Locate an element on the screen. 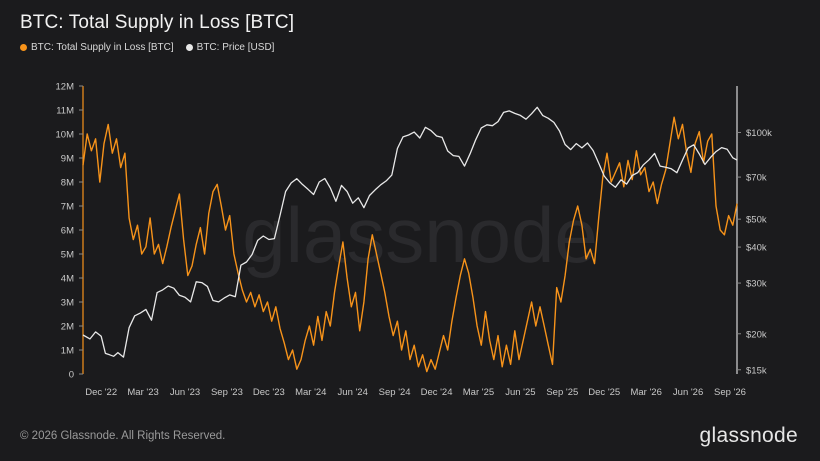 The height and width of the screenshot is (461, 820). left-tick-label: 11M is located at coordinates (65, 111).